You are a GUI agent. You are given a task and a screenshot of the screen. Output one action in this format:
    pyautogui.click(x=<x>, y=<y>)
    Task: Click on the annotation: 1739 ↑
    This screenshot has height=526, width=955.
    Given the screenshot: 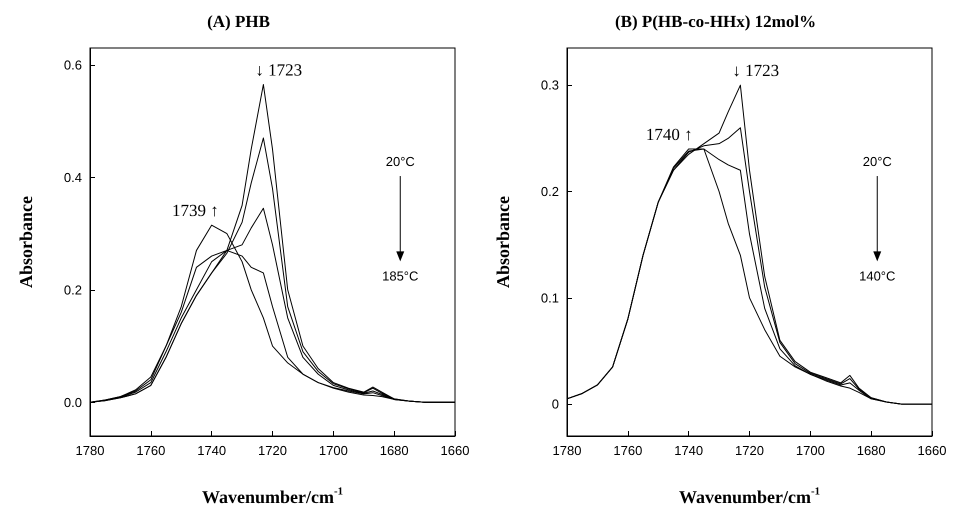 What is the action you would take?
    pyautogui.click(x=195, y=210)
    